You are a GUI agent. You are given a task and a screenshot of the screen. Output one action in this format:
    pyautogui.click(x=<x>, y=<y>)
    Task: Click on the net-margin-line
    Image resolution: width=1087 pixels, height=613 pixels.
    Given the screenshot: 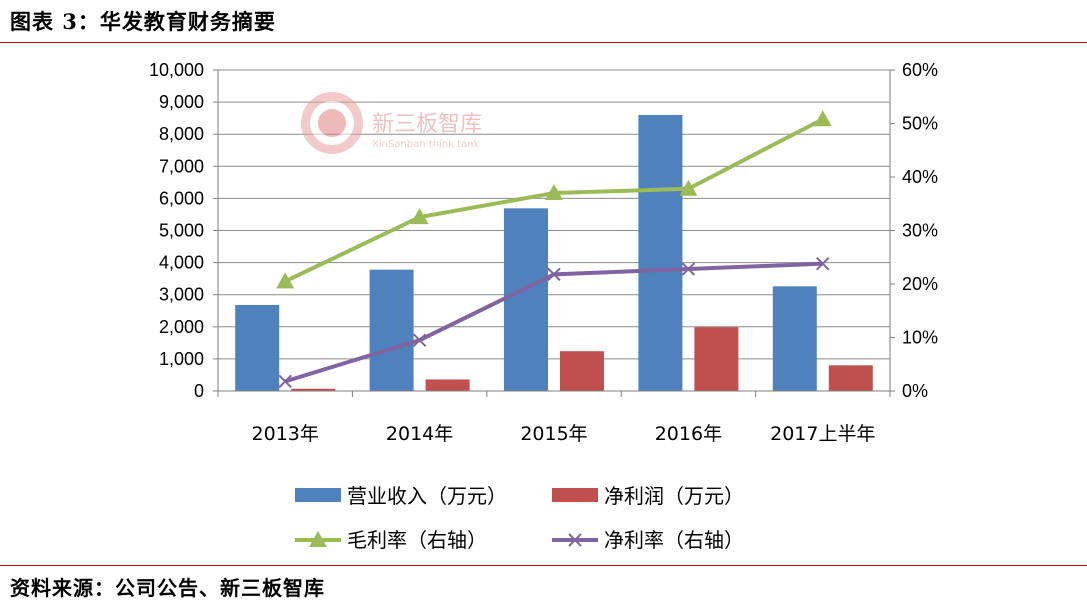 What is the action you would take?
    pyautogui.click(x=553, y=322)
    